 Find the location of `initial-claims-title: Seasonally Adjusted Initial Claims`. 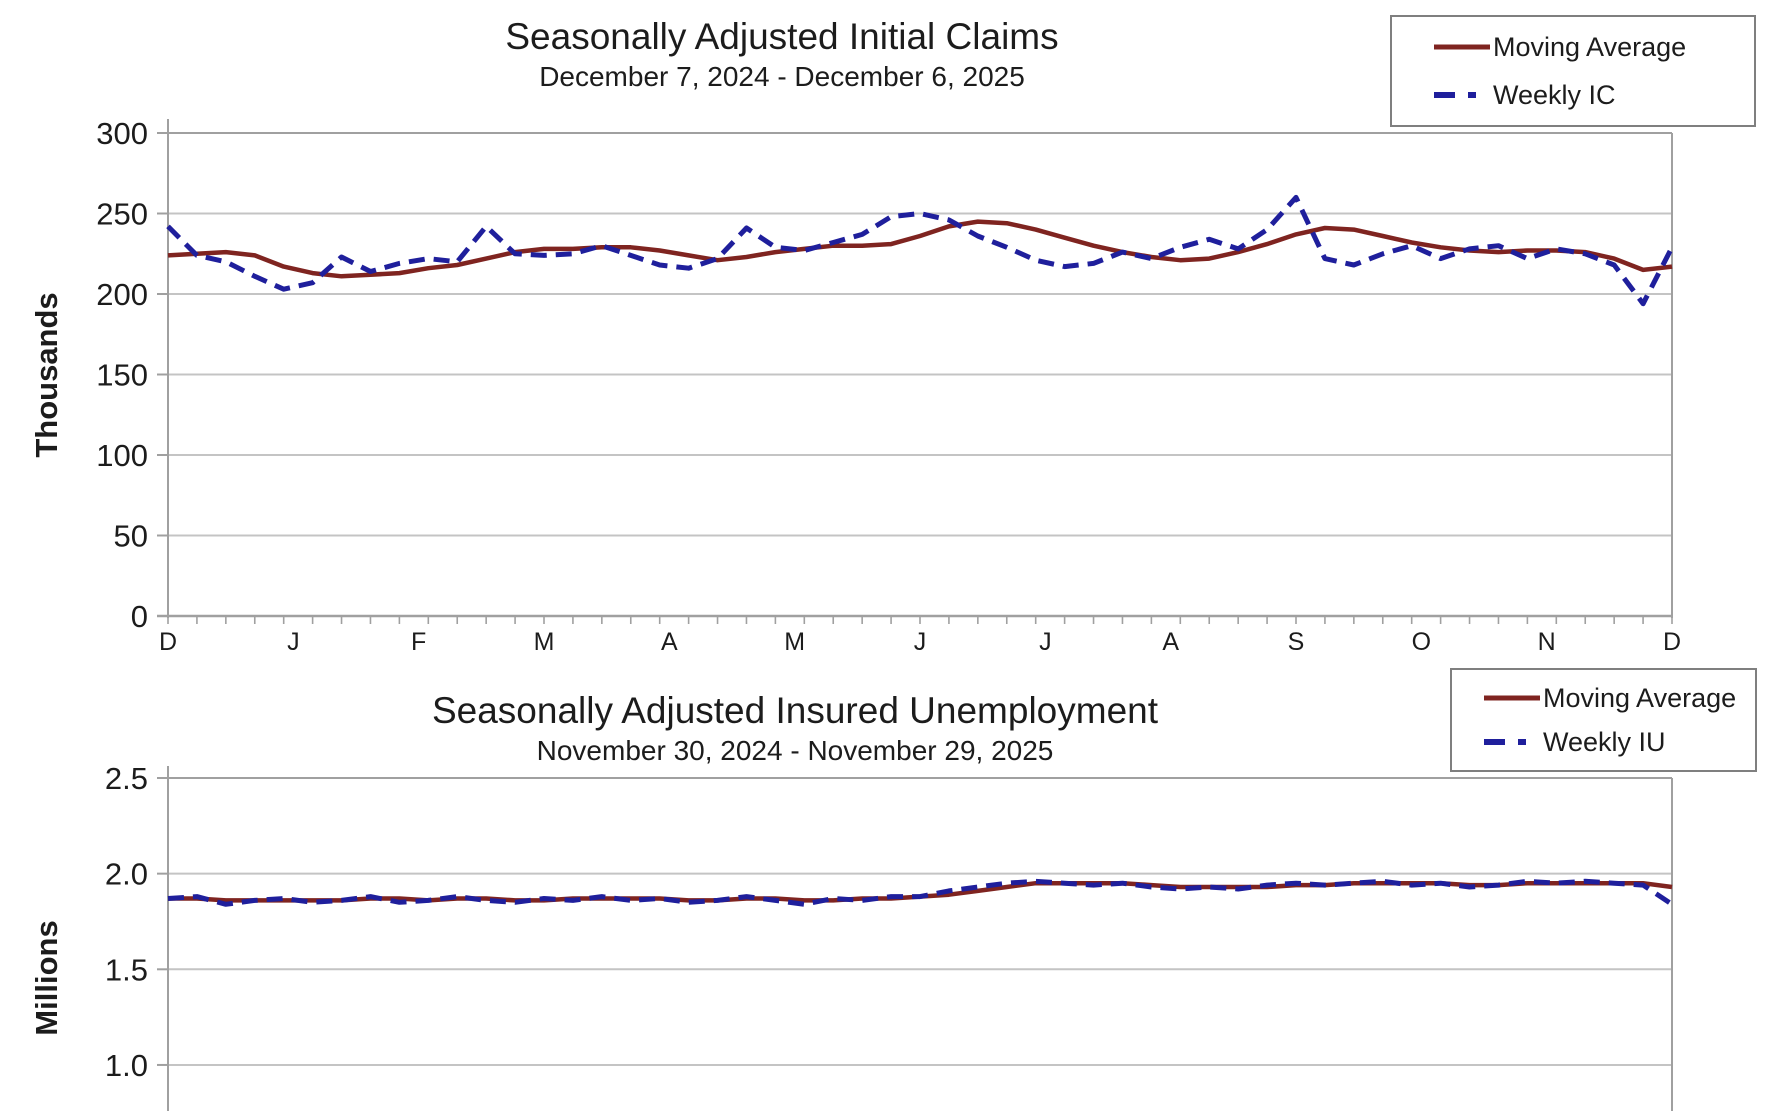

initial-claims-title: Seasonally Adjusted Initial Claims is located at coordinates (782, 36).